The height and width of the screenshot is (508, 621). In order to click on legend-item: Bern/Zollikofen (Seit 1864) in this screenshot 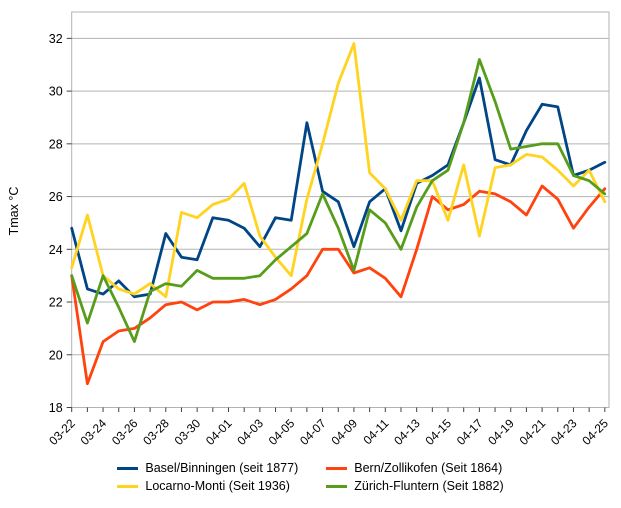, I will do `click(414, 468)`.